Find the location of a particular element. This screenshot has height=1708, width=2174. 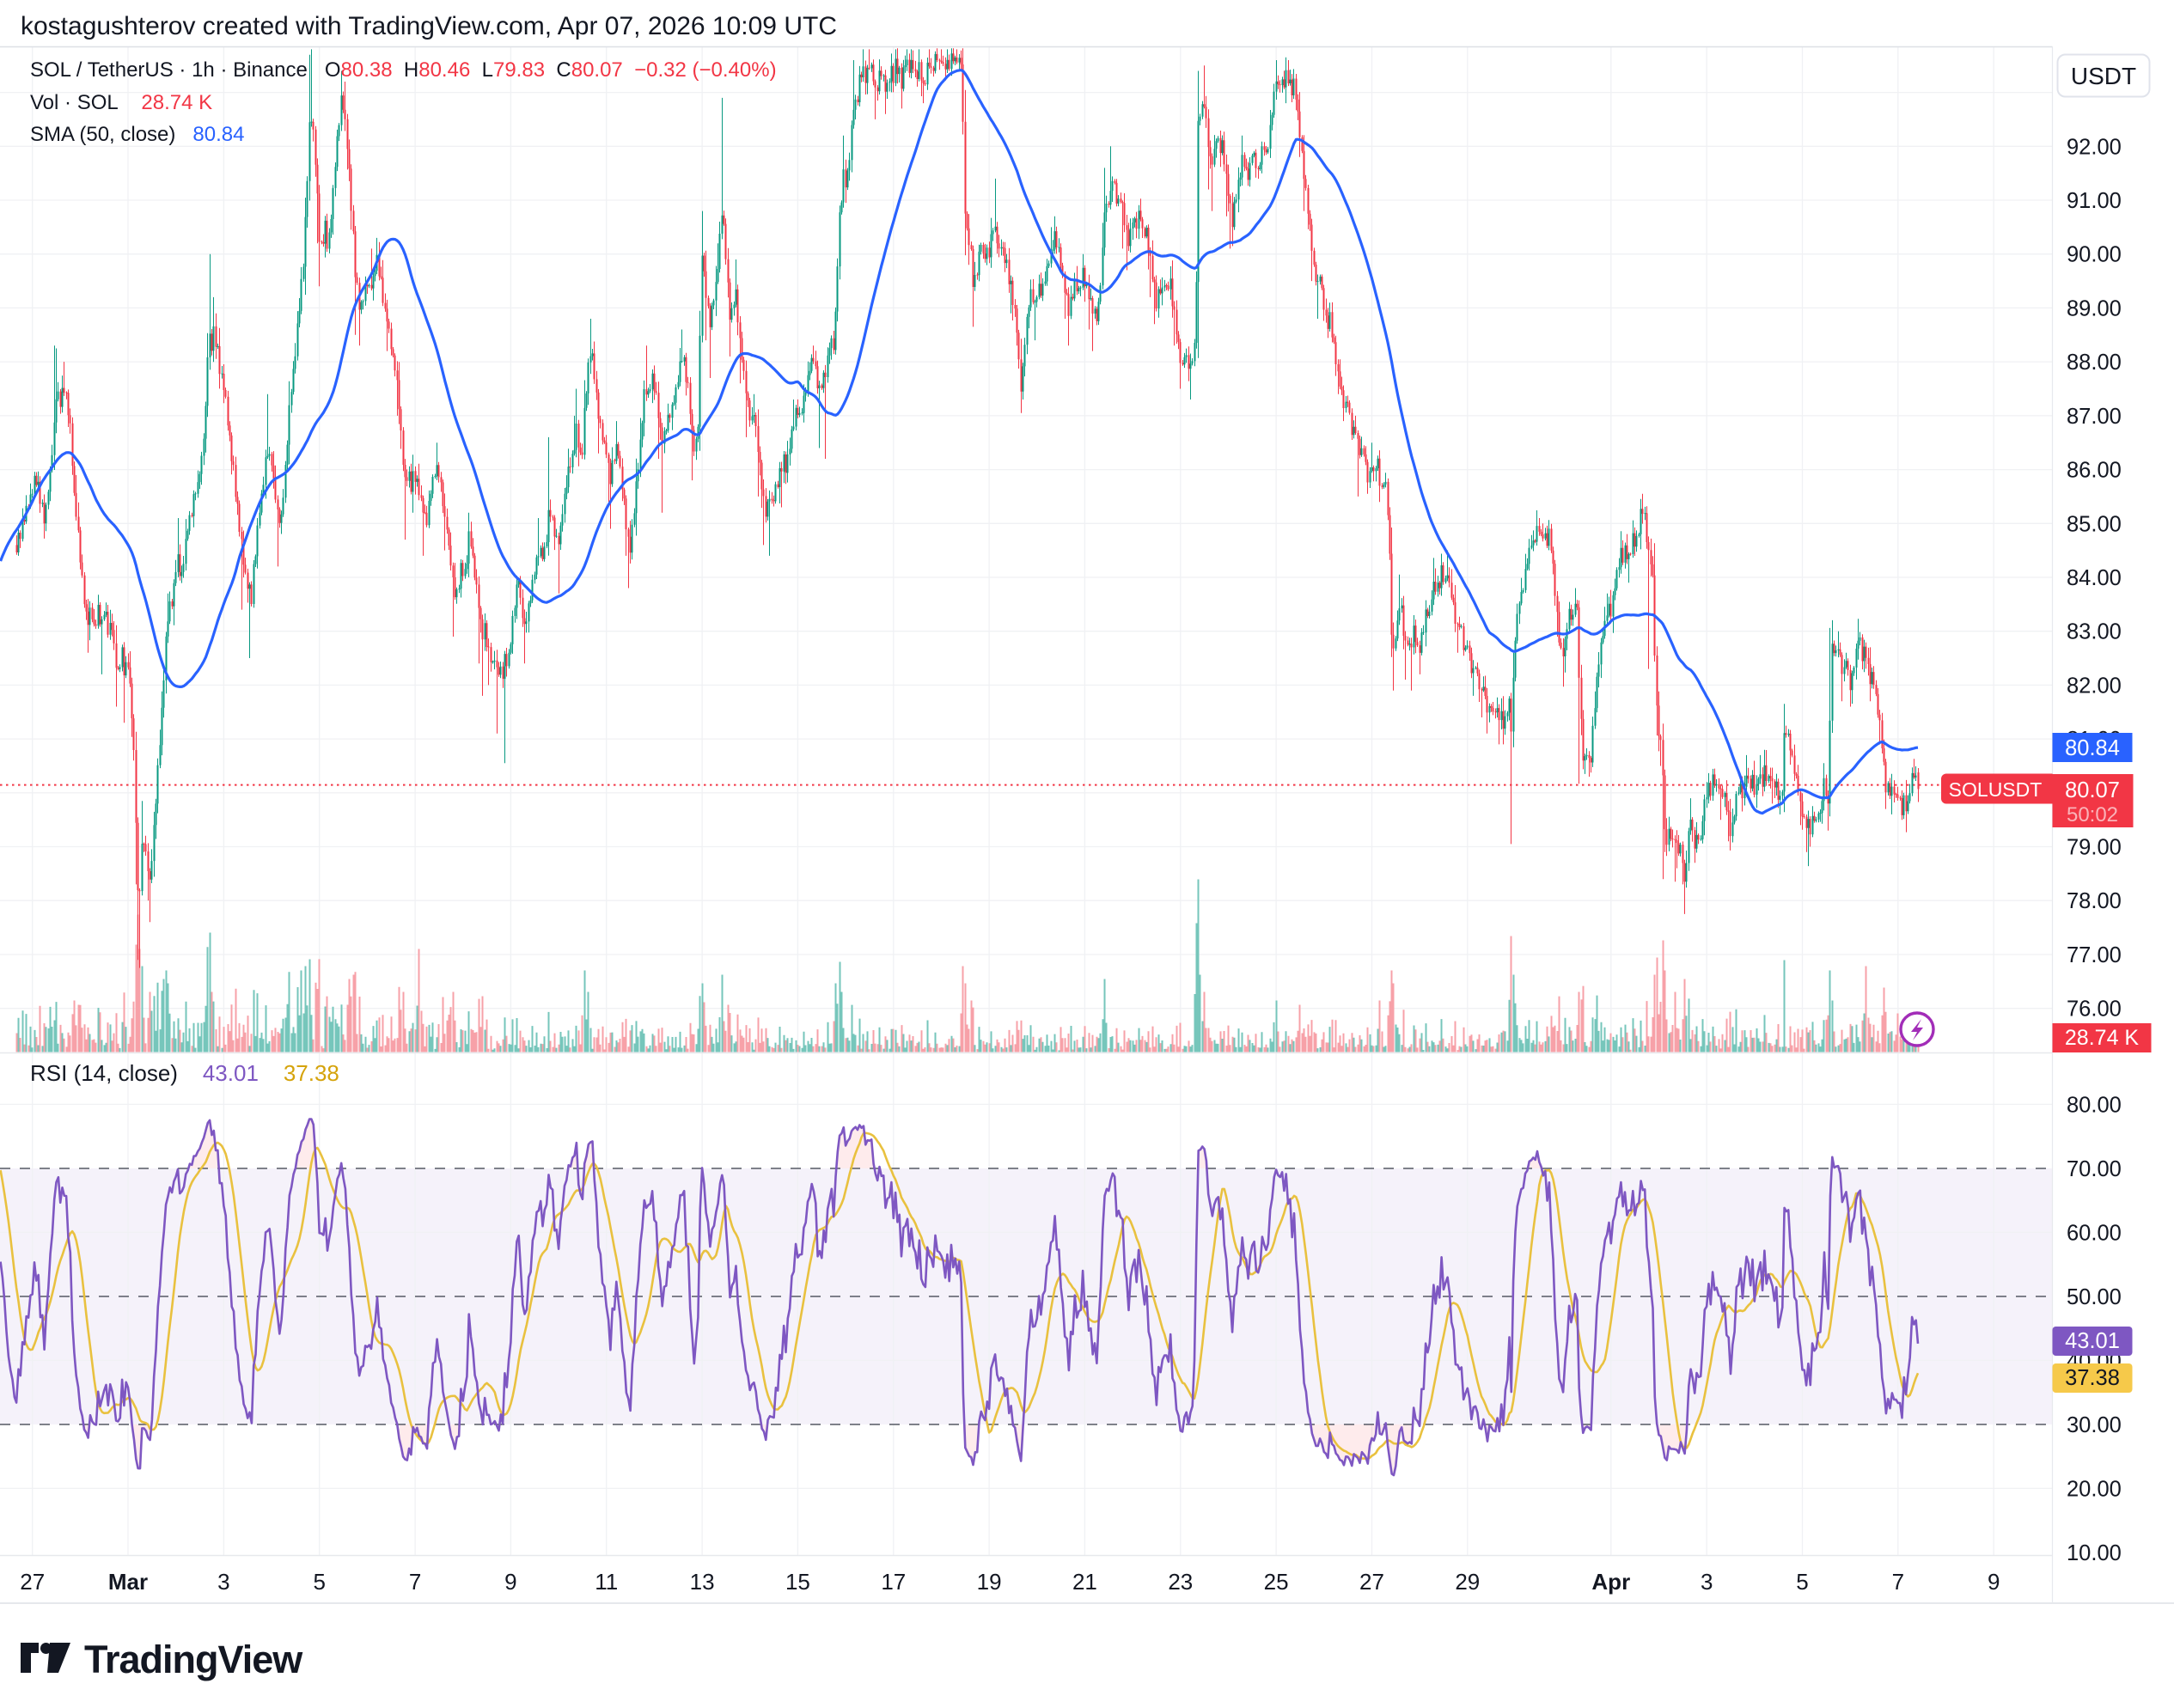

svg-text: 29 is located at coordinates (1467, 1582).